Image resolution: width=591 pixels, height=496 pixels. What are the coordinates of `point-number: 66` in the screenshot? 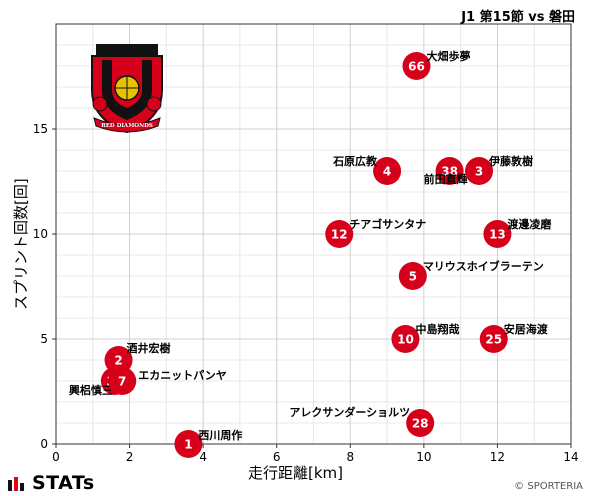 It's located at (416, 67).